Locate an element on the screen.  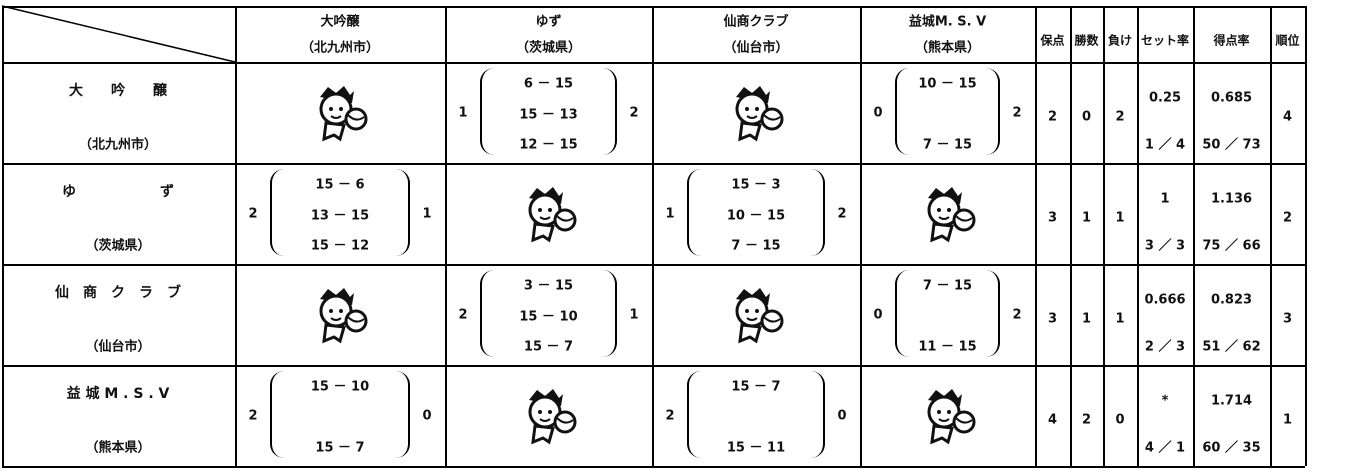
set-score: 15 － 11 is located at coordinates (756, 448).